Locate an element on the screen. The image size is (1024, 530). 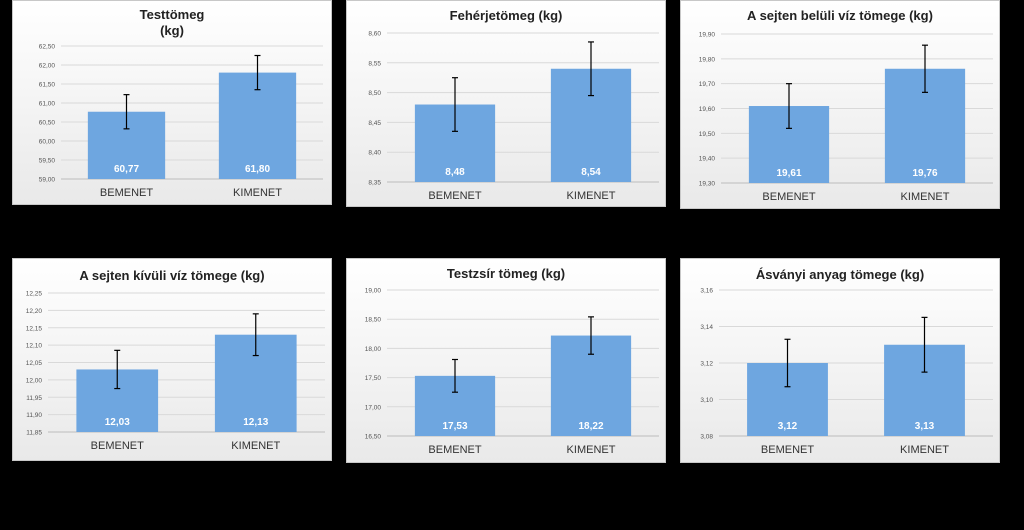
chart-title: Testtömeg (kg) is located at coordinates (172, 23).